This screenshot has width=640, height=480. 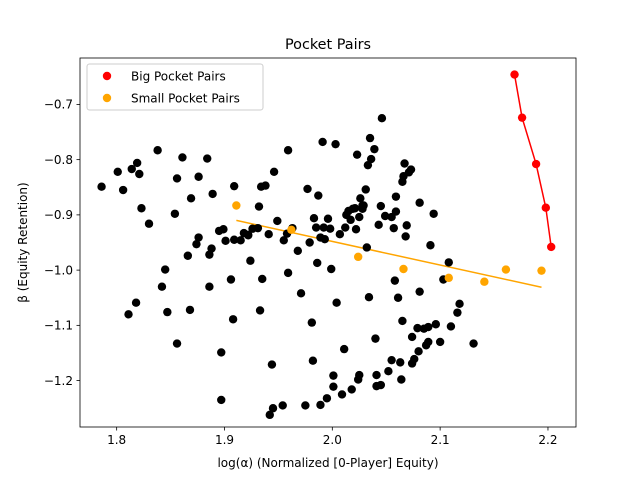 I want to click on y-tick-label: −0.7, so click(x=58, y=105).